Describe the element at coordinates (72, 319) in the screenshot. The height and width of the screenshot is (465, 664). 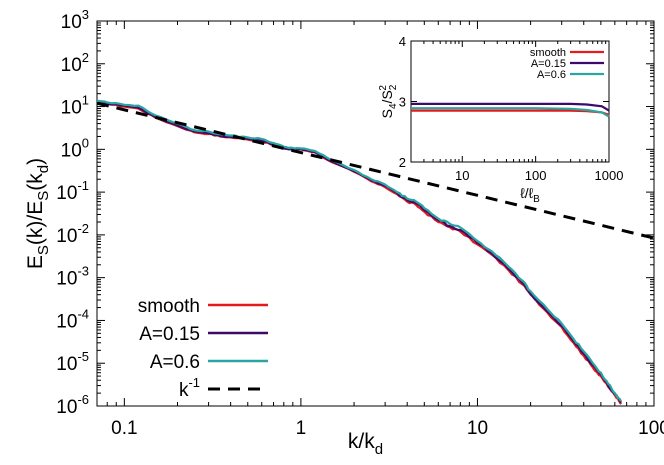
I see `y-tick-label: 10⁻⁴` at that location.